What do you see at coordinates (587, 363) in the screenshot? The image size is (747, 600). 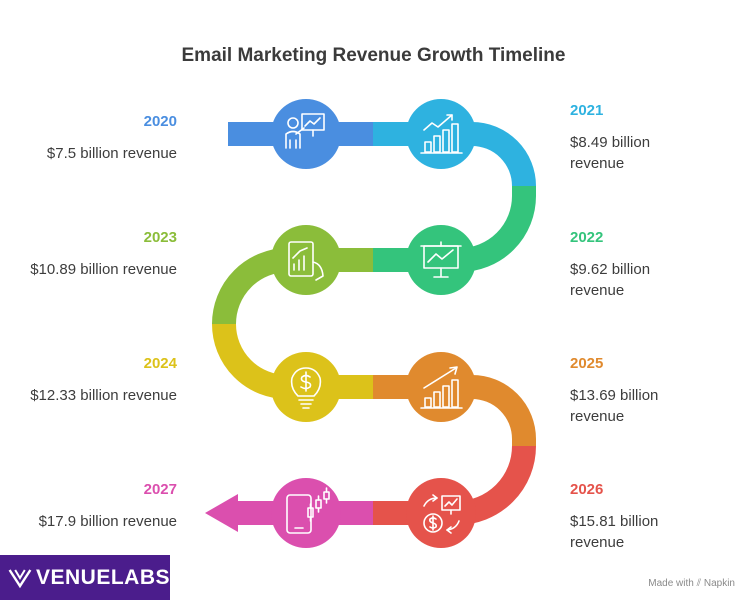 I see `year-label-2025: 2025` at bounding box center [587, 363].